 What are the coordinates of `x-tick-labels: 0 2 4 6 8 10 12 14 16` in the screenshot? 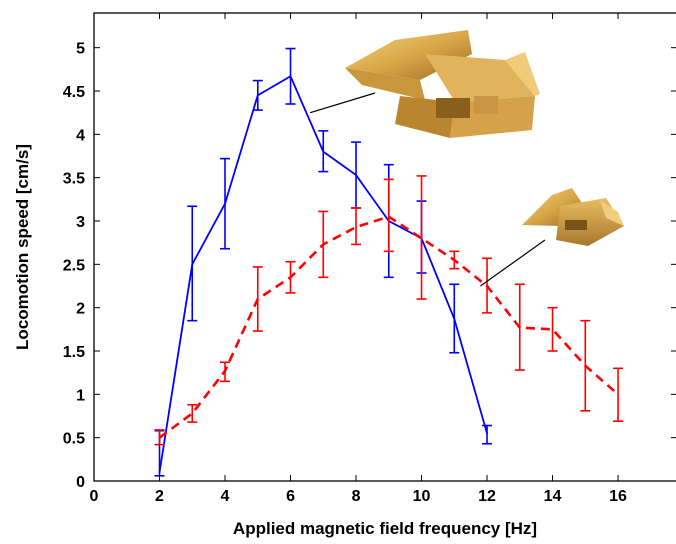 It's located at (358, 496).